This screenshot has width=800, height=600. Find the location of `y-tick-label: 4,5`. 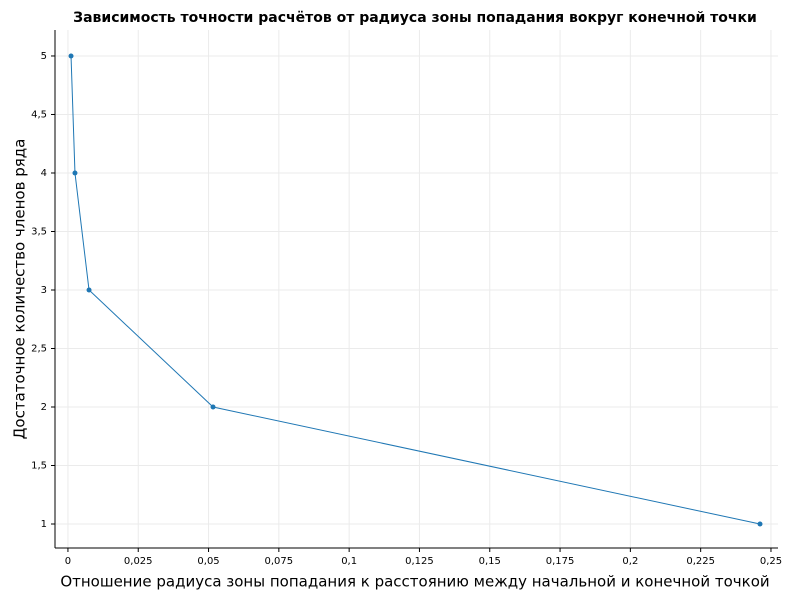

y-tick-label: 4,5 is located at coordinates (39, 114).